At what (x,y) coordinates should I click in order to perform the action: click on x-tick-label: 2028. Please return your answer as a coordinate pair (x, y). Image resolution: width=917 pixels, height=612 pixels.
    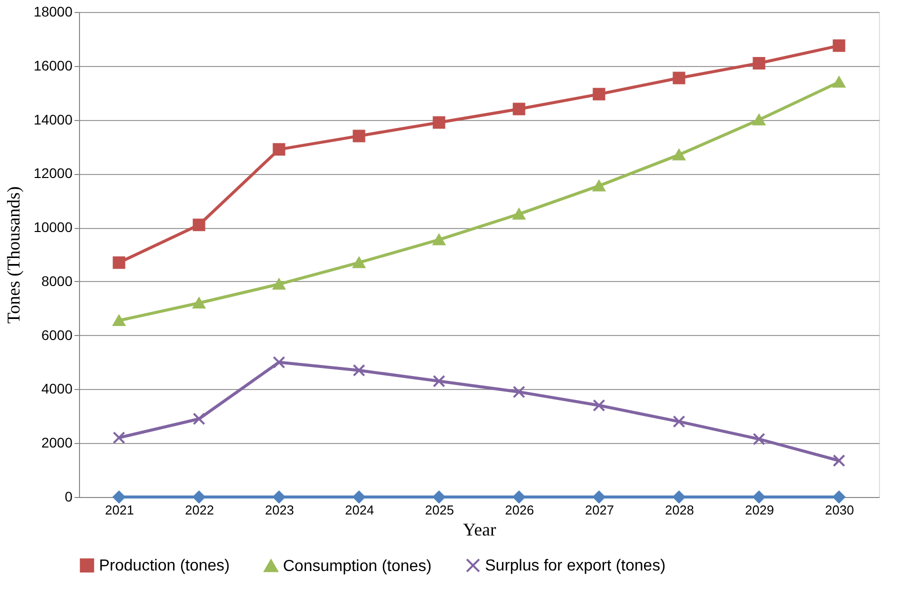
    Looking at the image, I should click on (679, 510).